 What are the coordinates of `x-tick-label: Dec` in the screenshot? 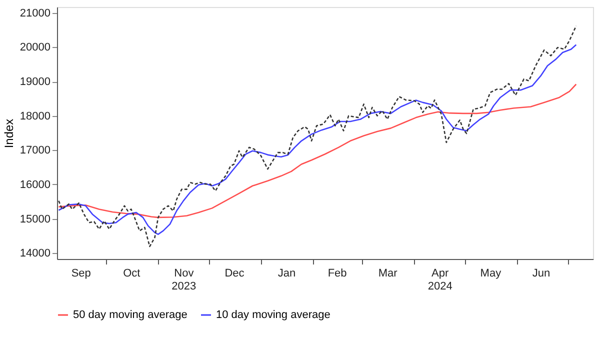 It's located at (234, 274).